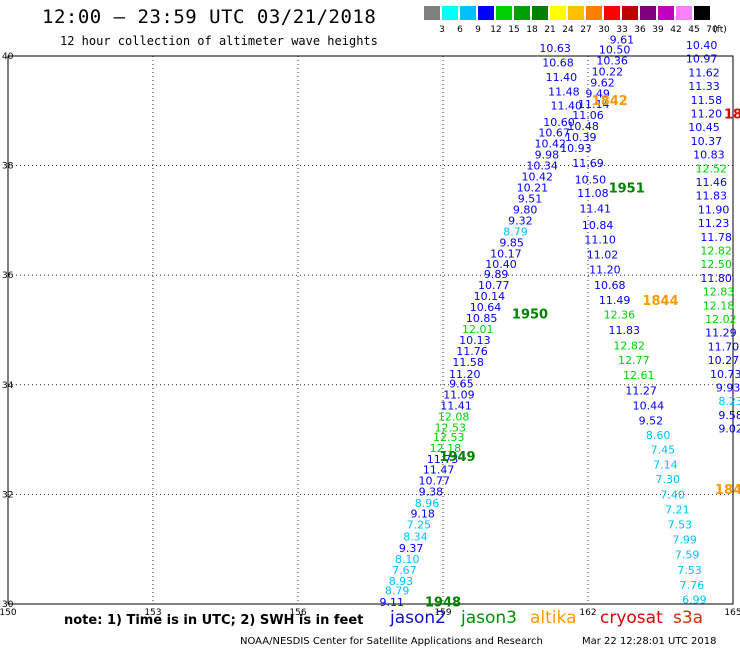  What do you see at coordinates (639, 375) in the screenshot?
I see `swh-value: 12.61` at bounding box center [639, 375].